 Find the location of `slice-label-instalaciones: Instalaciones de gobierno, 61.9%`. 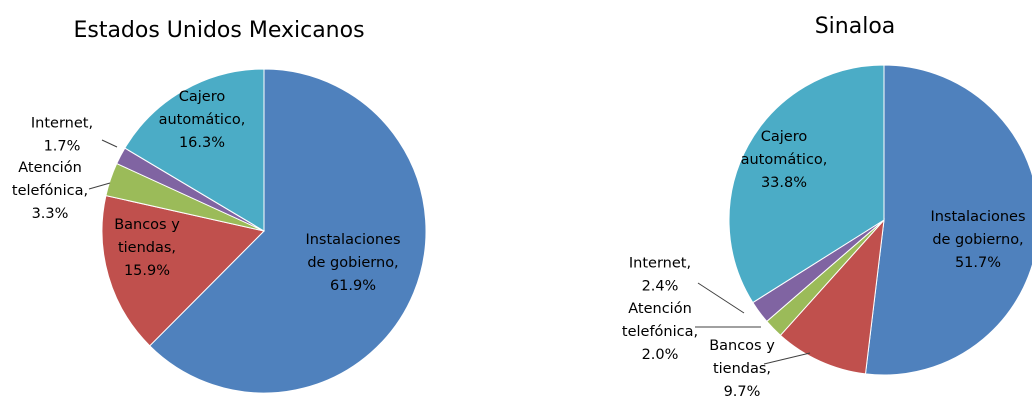

slice-label-instalaciones: Instalaciones de gobierno, 61.9% is located at coordinates (352, 263).